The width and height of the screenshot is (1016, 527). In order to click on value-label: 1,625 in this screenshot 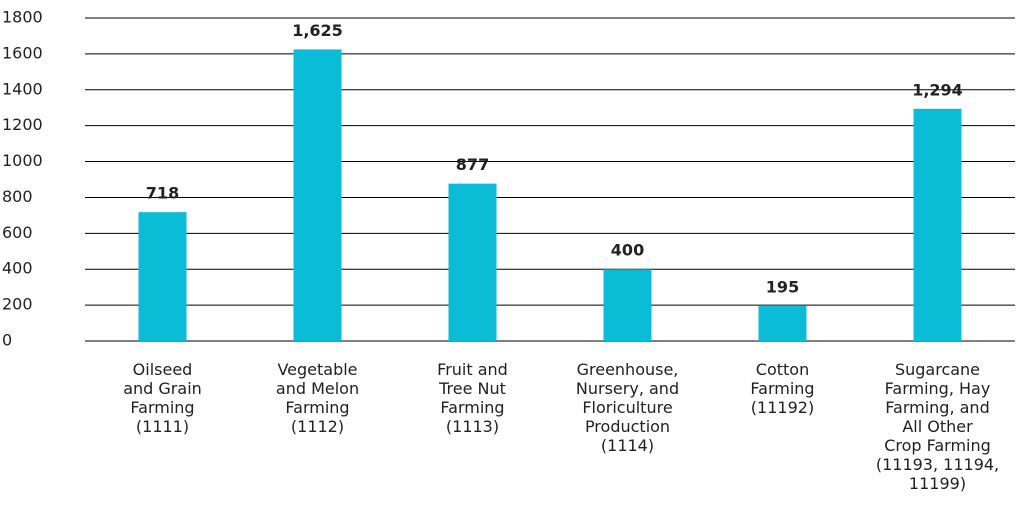, I will do `click(317, 30)`.